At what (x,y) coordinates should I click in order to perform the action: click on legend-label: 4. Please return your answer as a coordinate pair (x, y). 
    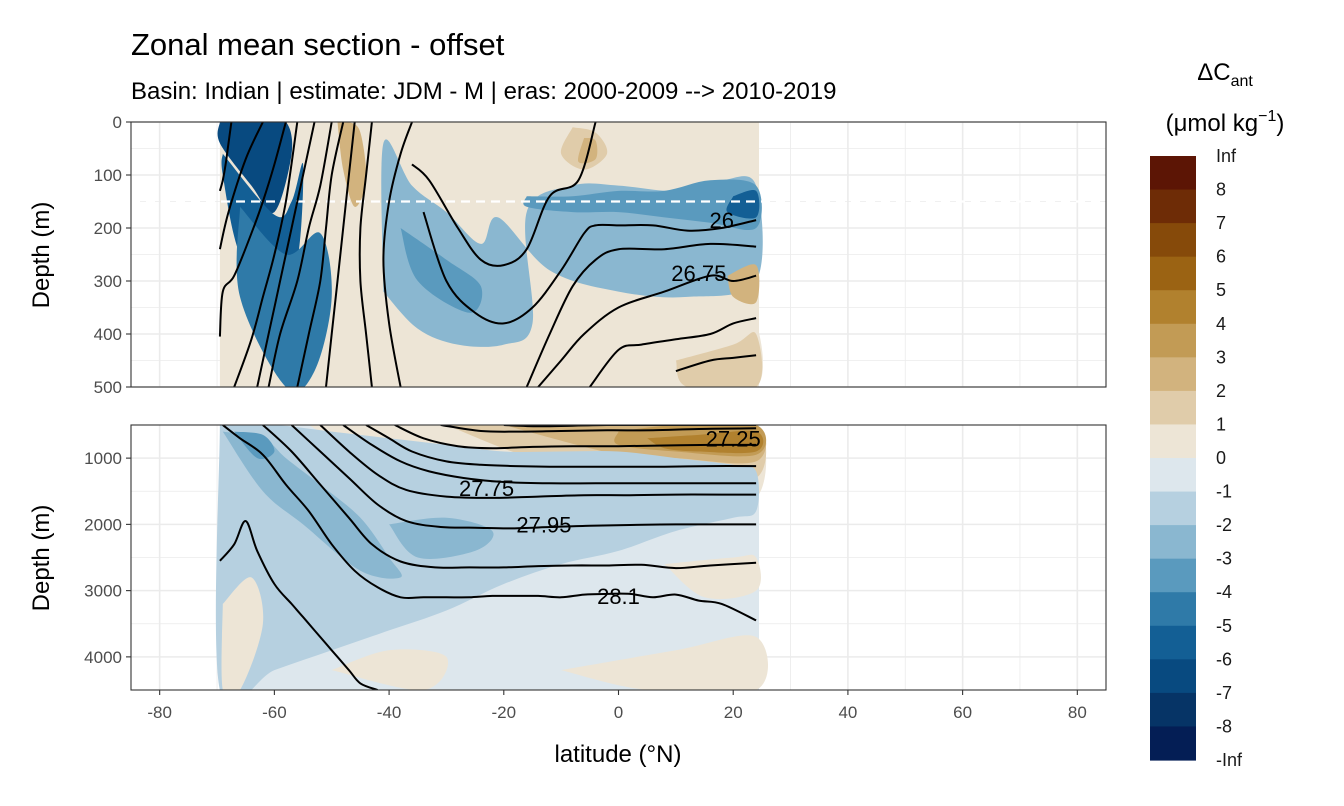
    Looking at the image, I should click on (1221, 324).